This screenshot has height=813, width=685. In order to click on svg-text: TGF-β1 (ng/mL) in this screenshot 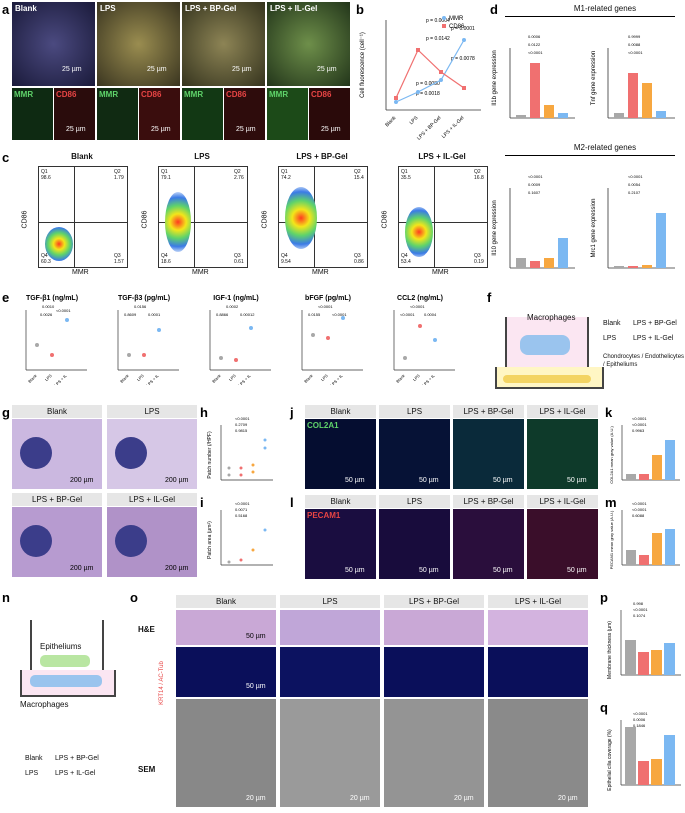, I will do `click(52, 298)`.